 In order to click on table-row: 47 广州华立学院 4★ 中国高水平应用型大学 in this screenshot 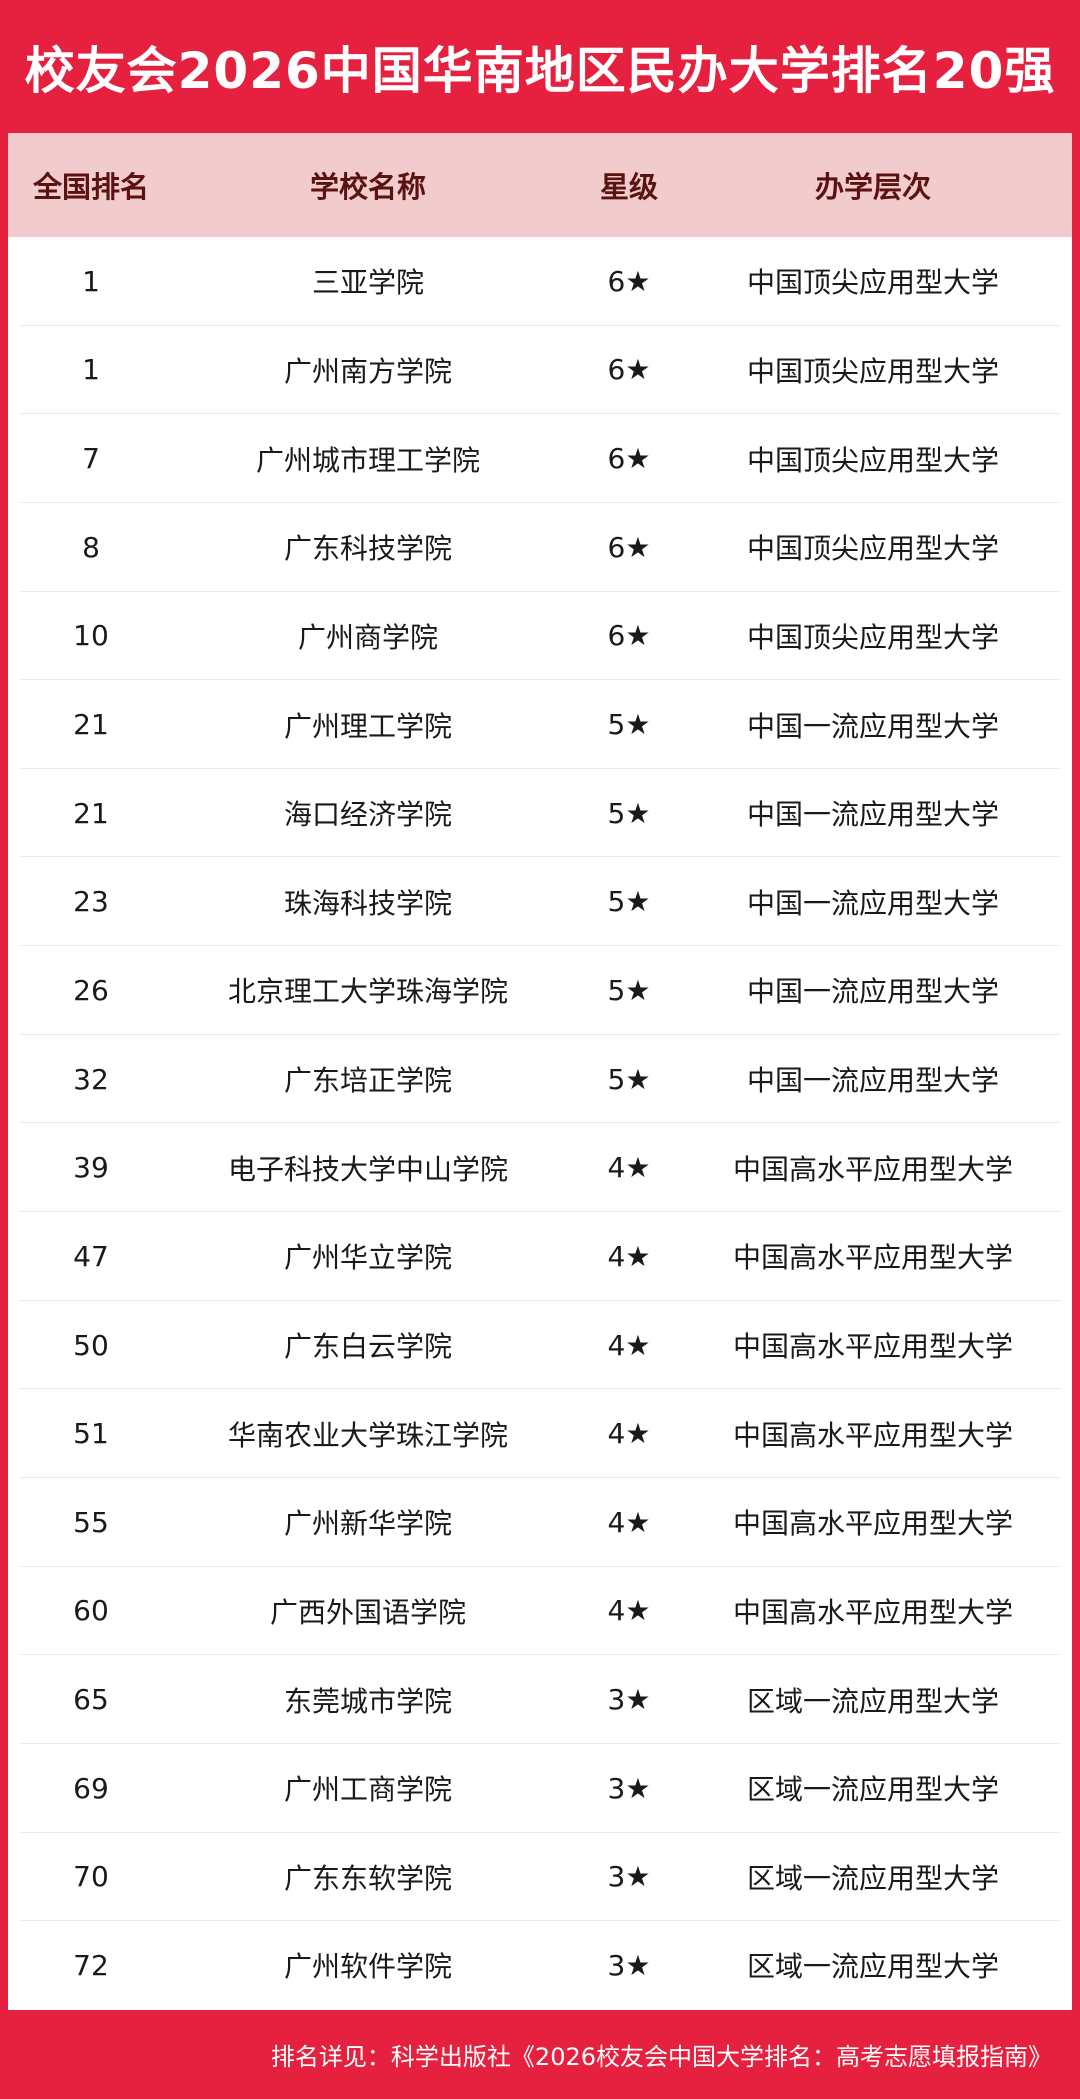, I will do `click(540, 1256)`.